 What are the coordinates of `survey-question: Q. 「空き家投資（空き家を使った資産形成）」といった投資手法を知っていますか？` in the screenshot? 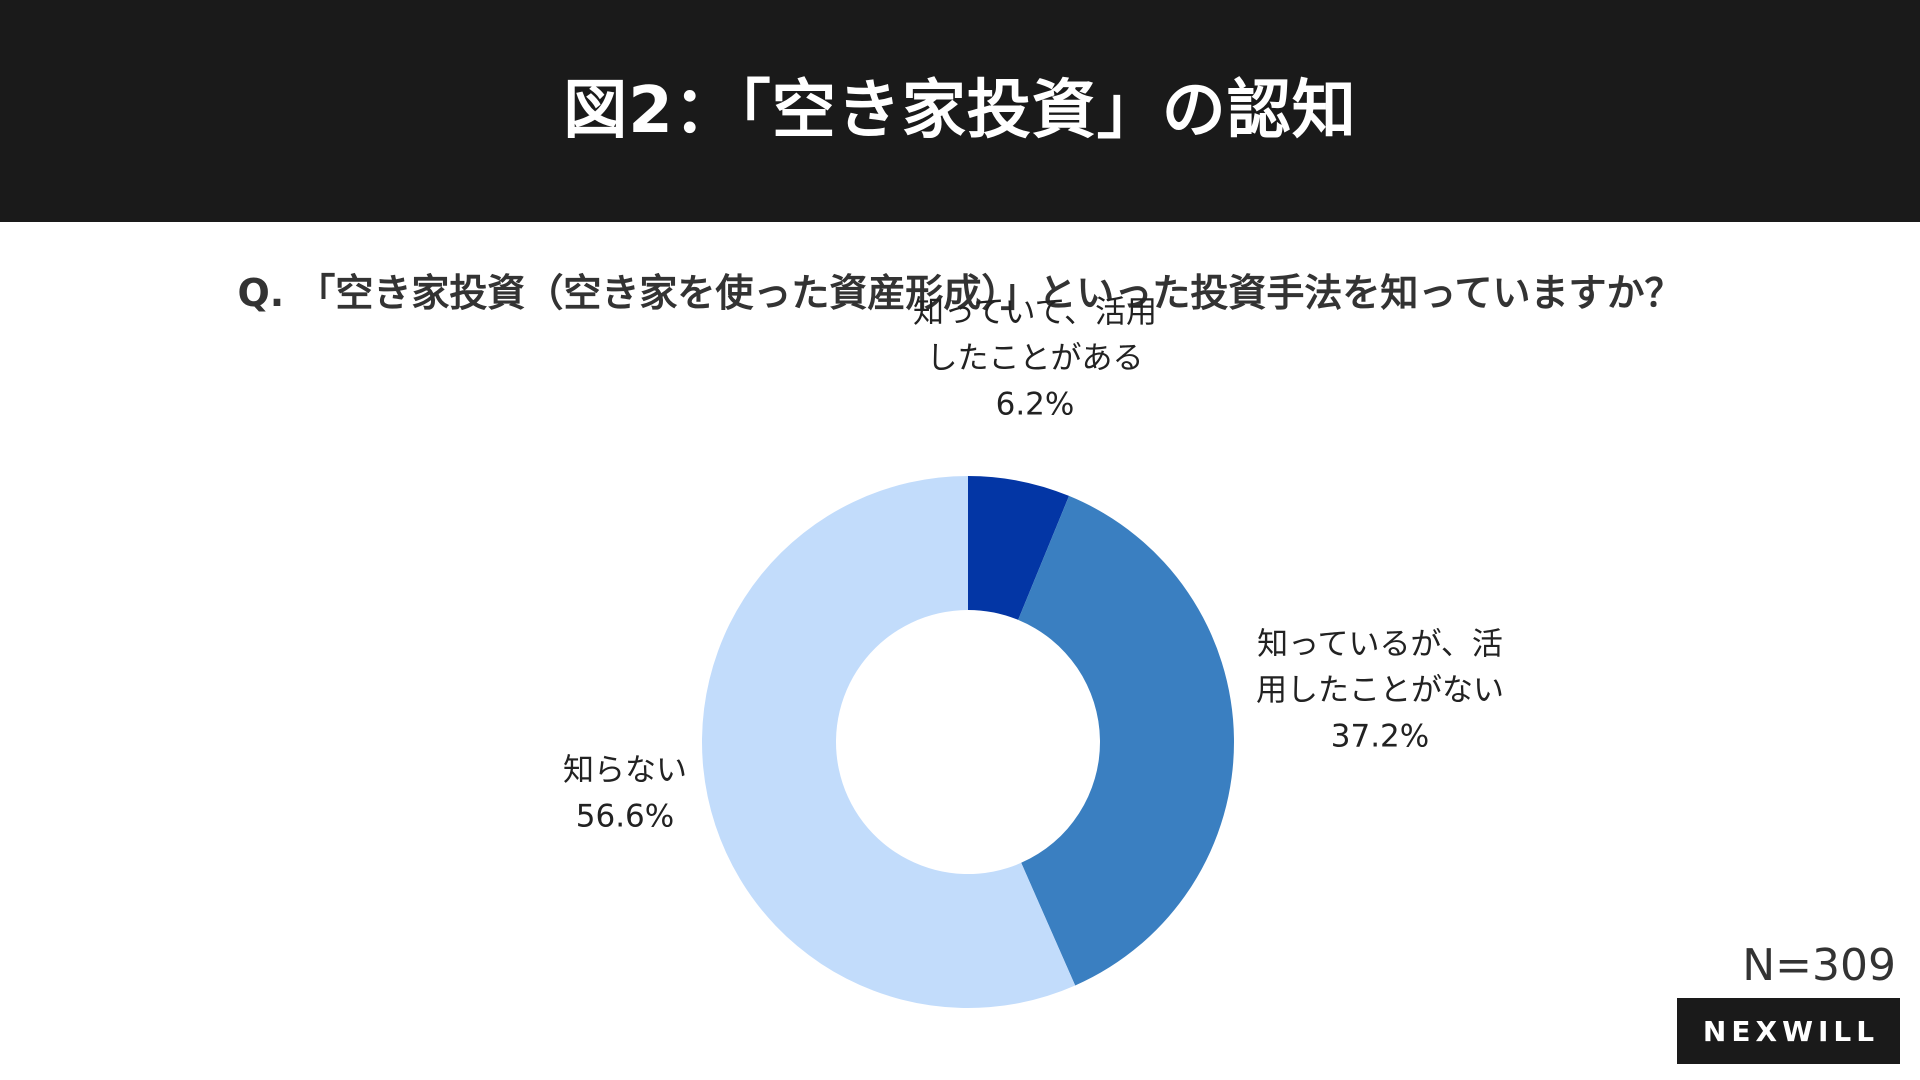 It's located at (960, 293).